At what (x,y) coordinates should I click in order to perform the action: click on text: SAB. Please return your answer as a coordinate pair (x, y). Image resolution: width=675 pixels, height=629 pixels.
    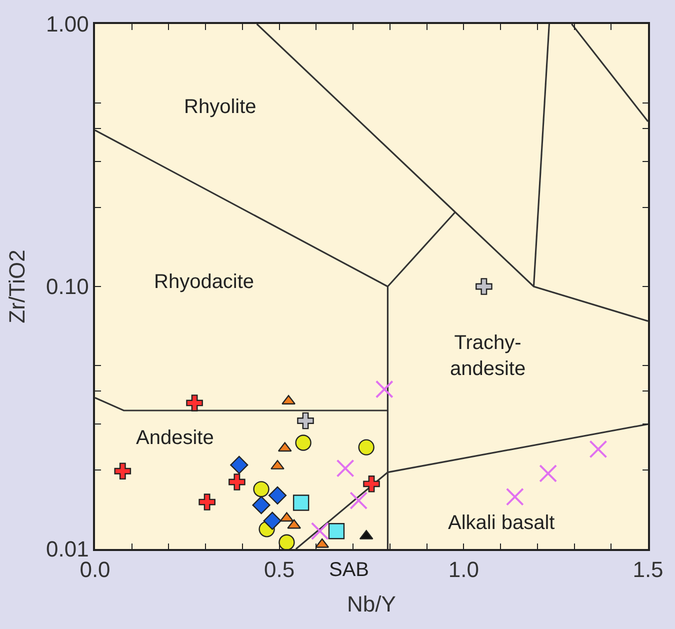
    Looking at the image, I should click on (349, 570).